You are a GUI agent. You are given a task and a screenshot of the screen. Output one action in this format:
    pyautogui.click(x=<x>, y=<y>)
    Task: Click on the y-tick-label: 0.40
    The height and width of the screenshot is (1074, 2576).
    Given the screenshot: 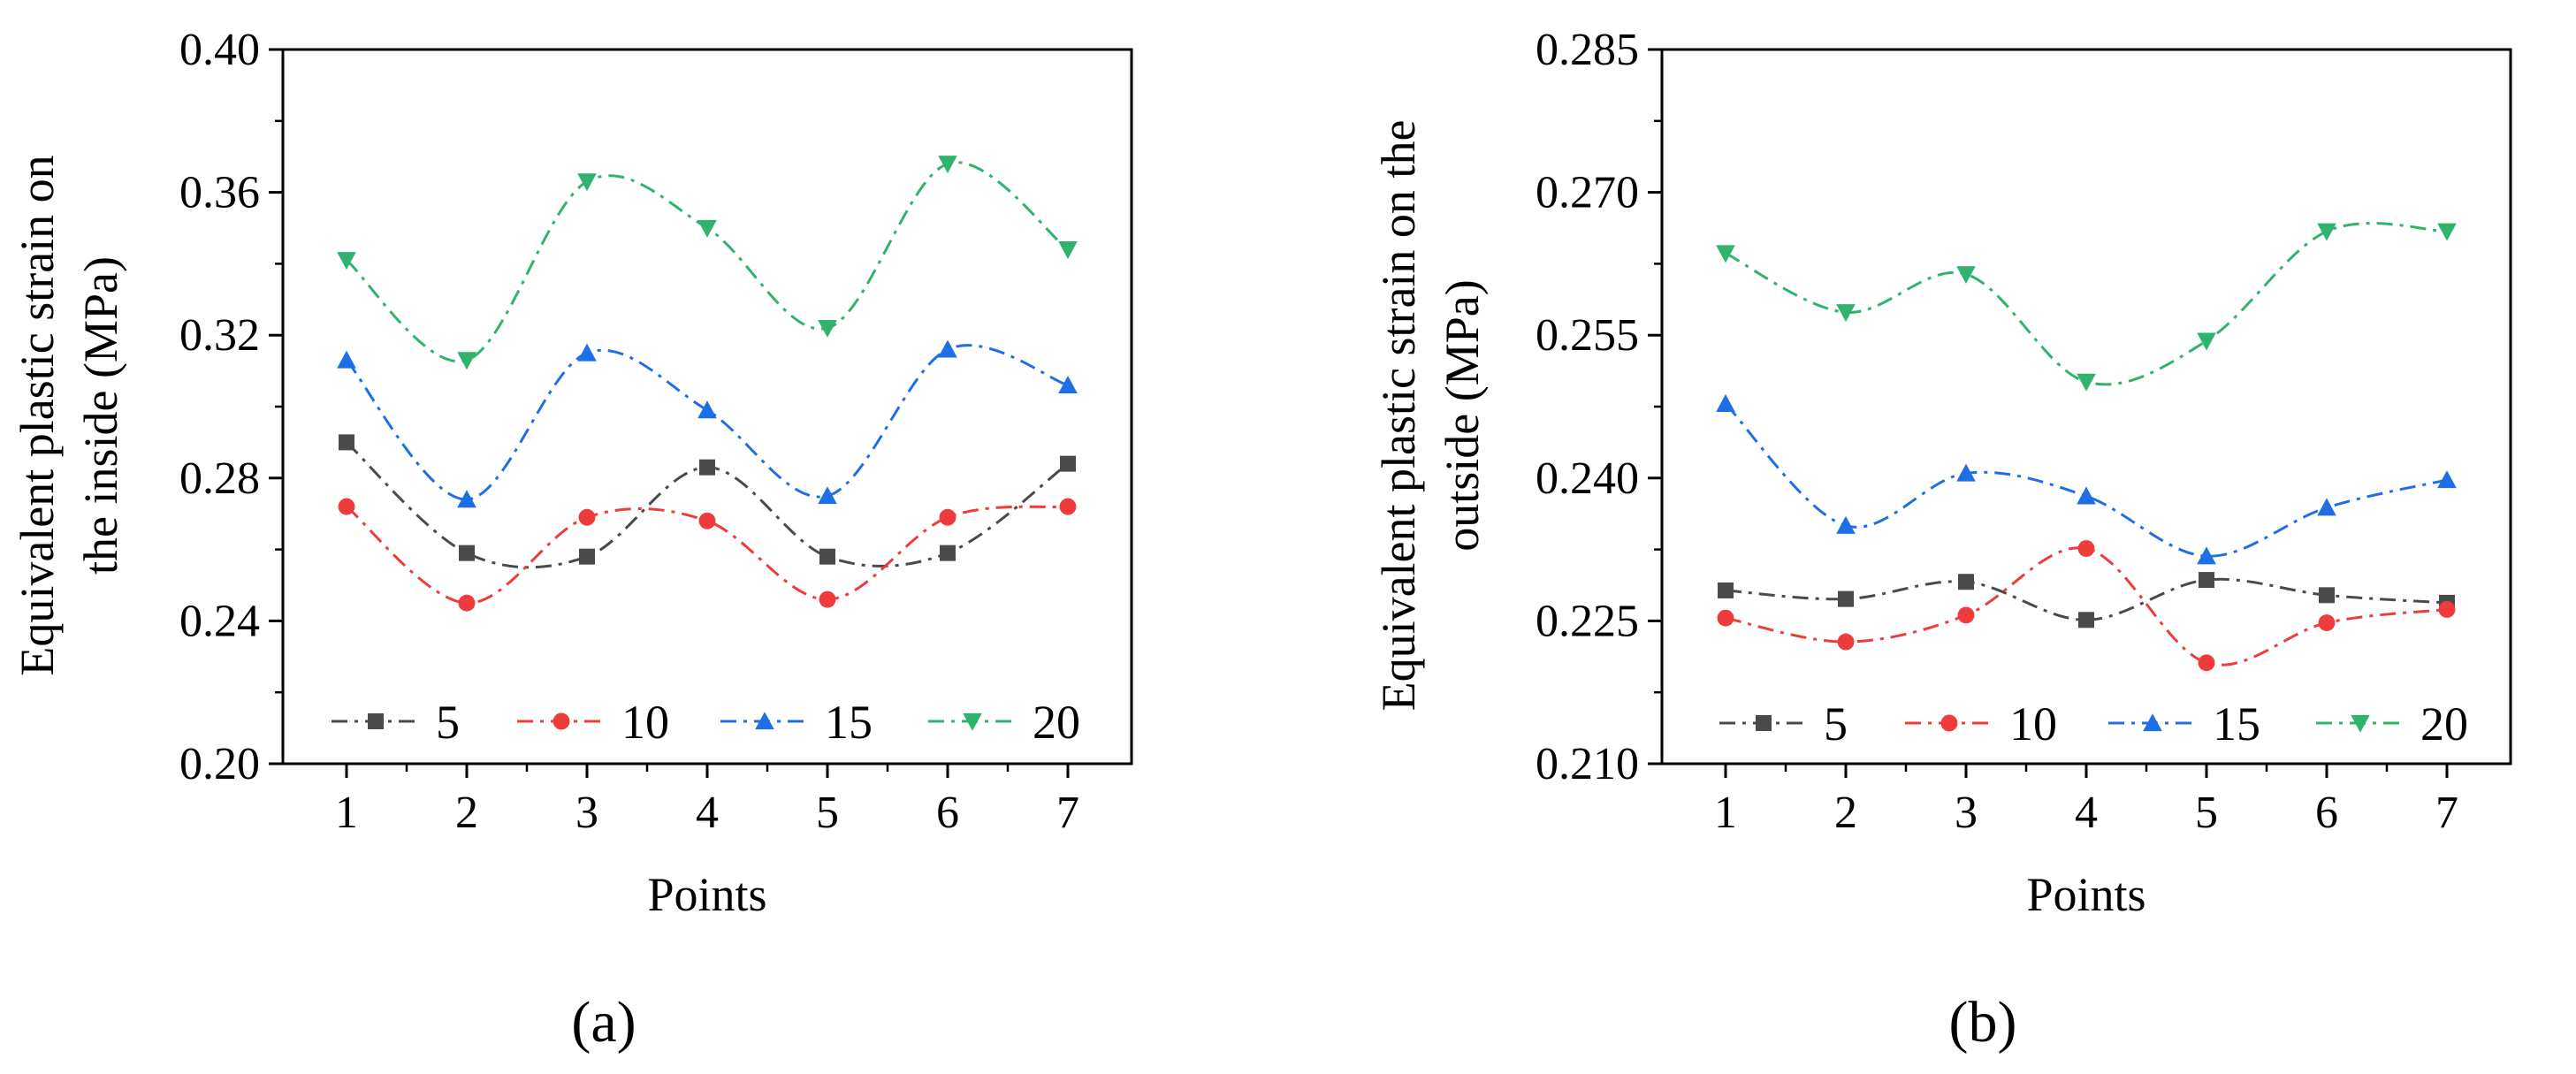 What is the action you would take?
    pyautogui.click(x=219, y=50)
    